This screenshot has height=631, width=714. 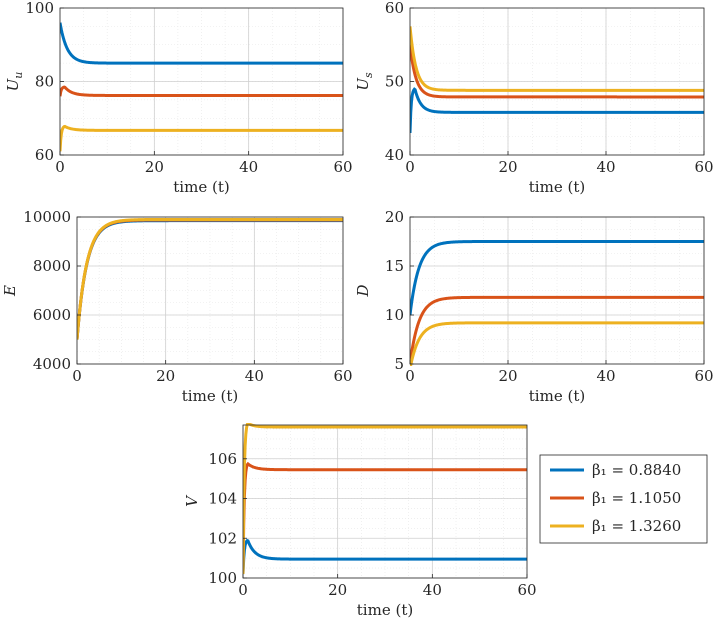 What do you see at coordinates (52, 364) in the screenshot?
I see `y-tick-label: 4000` at bounding box center [52, 364].